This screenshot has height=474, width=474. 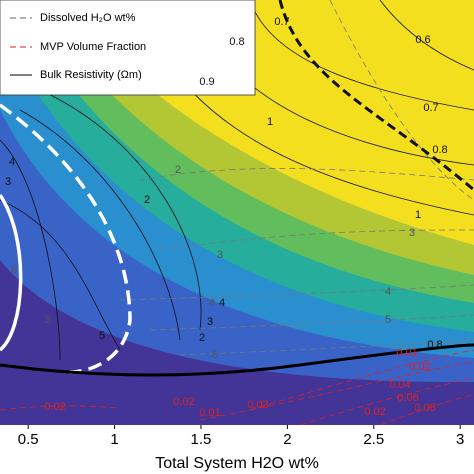 I want to click on contour-label: 6, so click(x=215, y=355).